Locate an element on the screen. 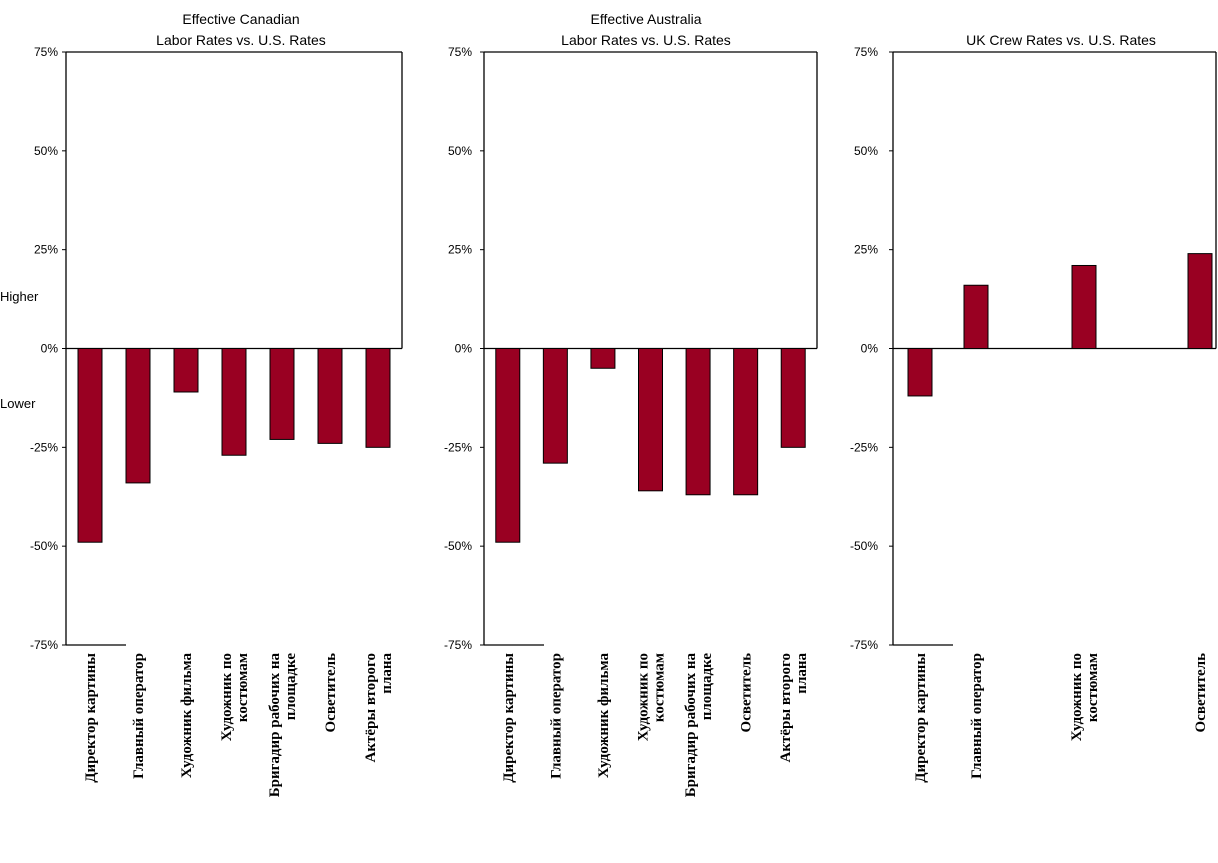 This screenshot has height=863, width=1218. lower-label: Lower is located at coordinates (18, 403).